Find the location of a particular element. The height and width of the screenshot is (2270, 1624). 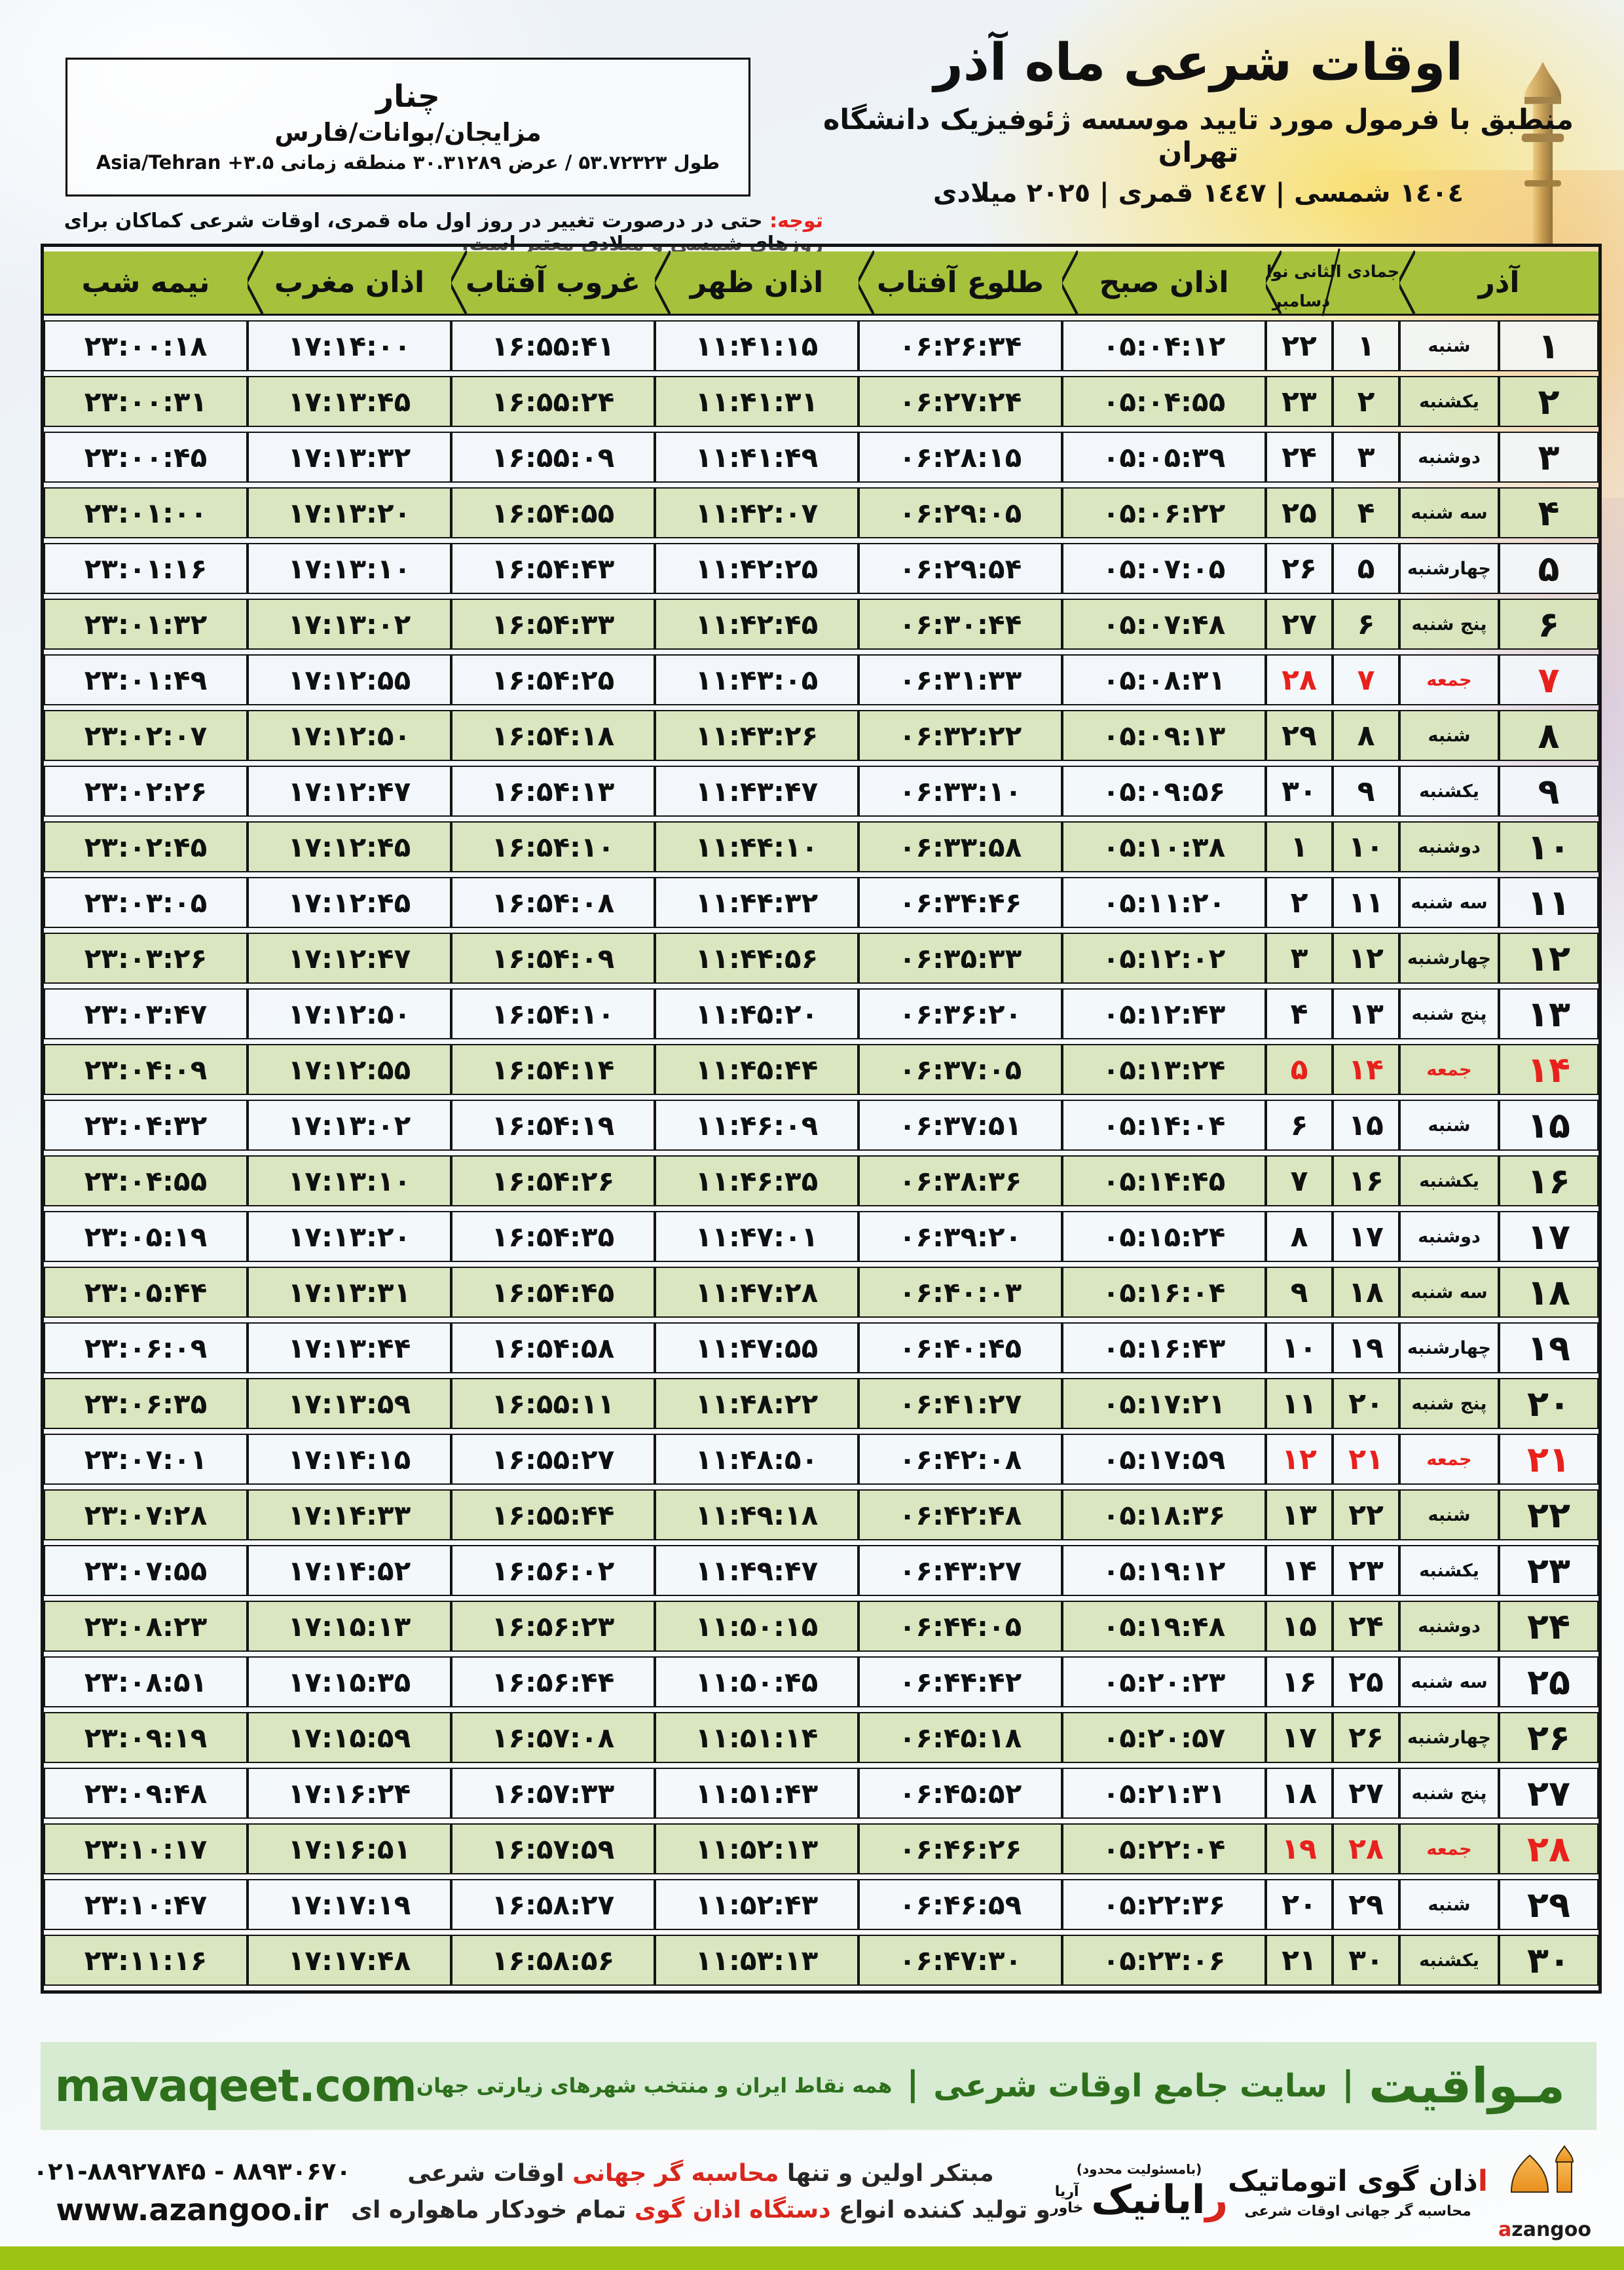

cell-weekday: چهارشنبه is located at coordinates (1449, 958).